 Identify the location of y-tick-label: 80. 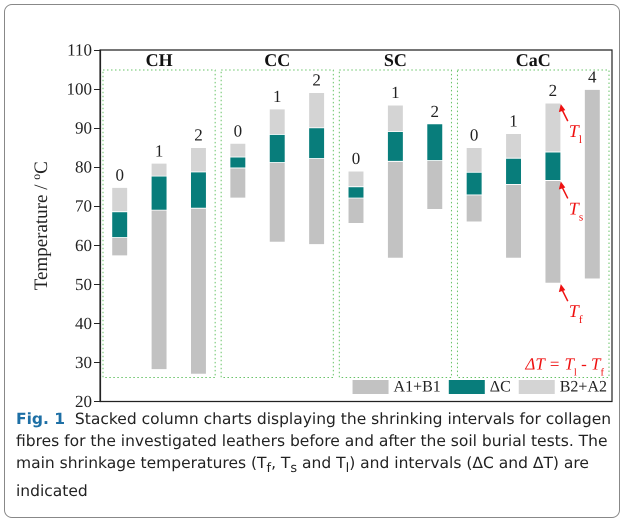
(83, 167).